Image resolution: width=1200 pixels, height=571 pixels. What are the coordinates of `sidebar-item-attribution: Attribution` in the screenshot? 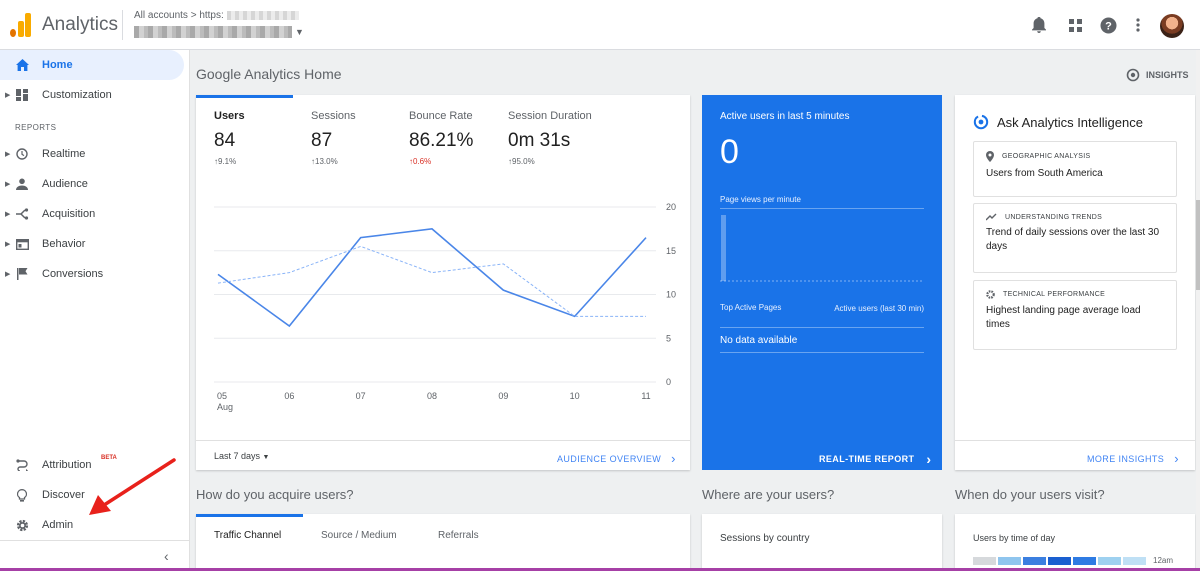 It's located at (92, 465).